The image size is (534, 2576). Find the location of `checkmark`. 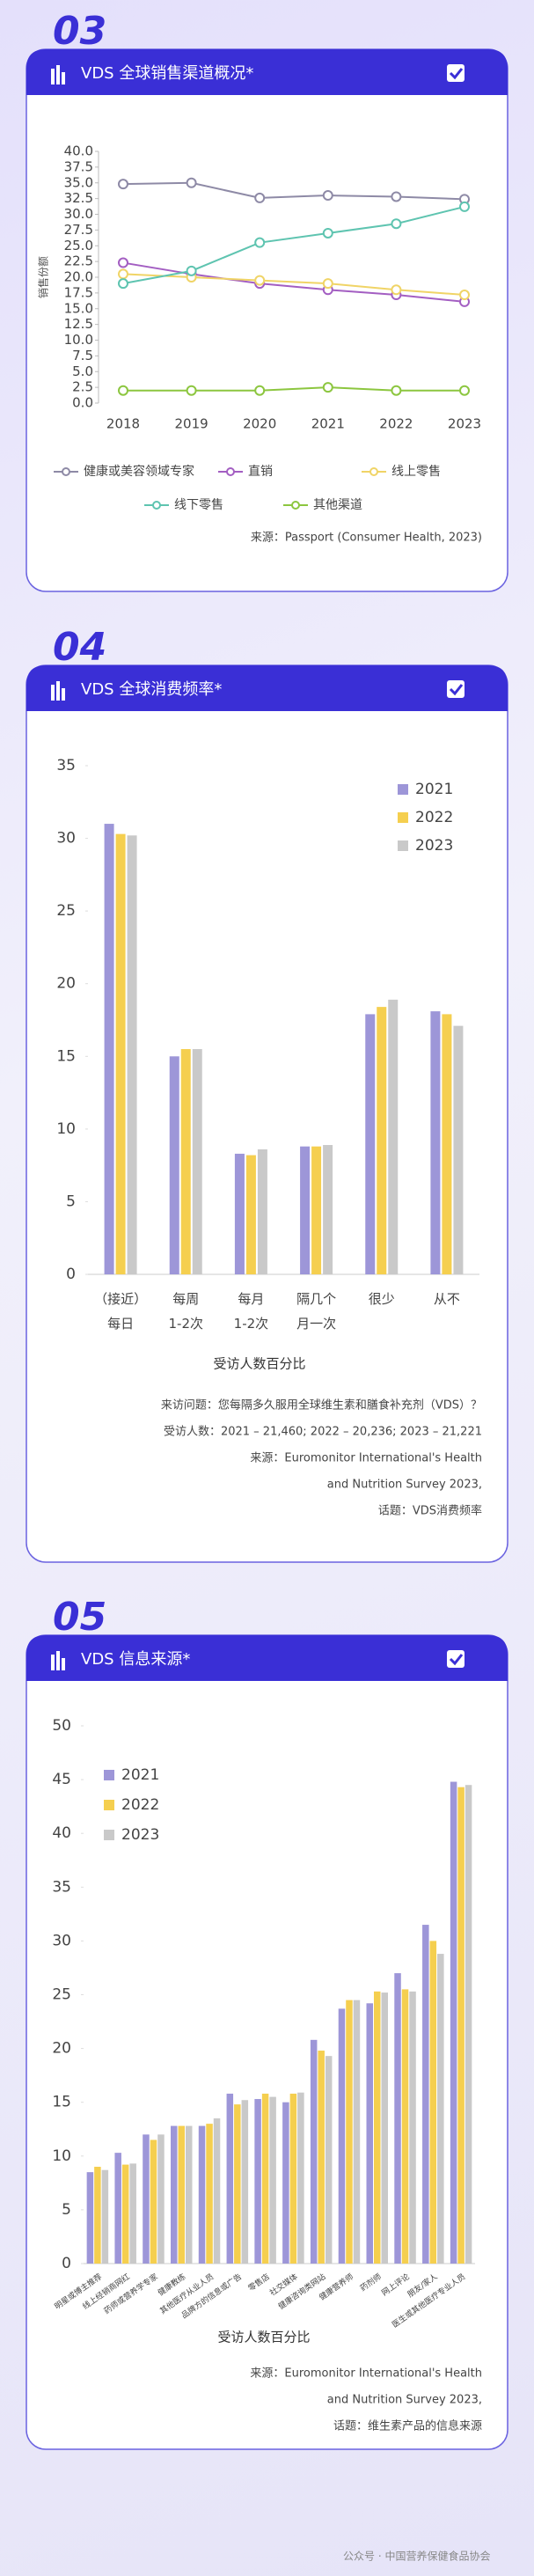

checkmark is located at coordinates (456, 690).